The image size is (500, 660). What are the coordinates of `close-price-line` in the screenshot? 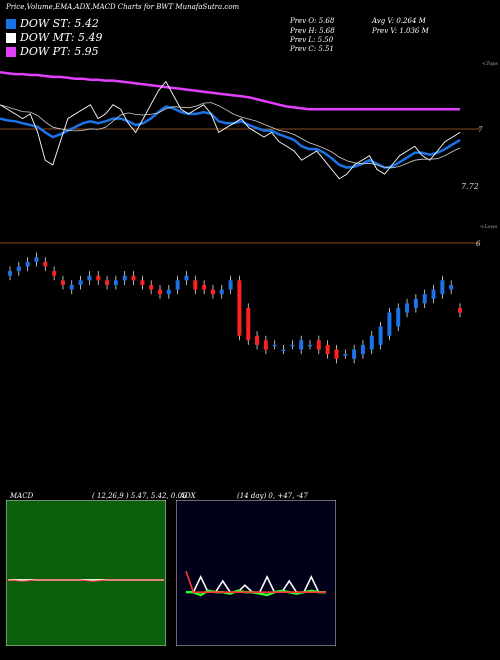 It's located at (230, 130).